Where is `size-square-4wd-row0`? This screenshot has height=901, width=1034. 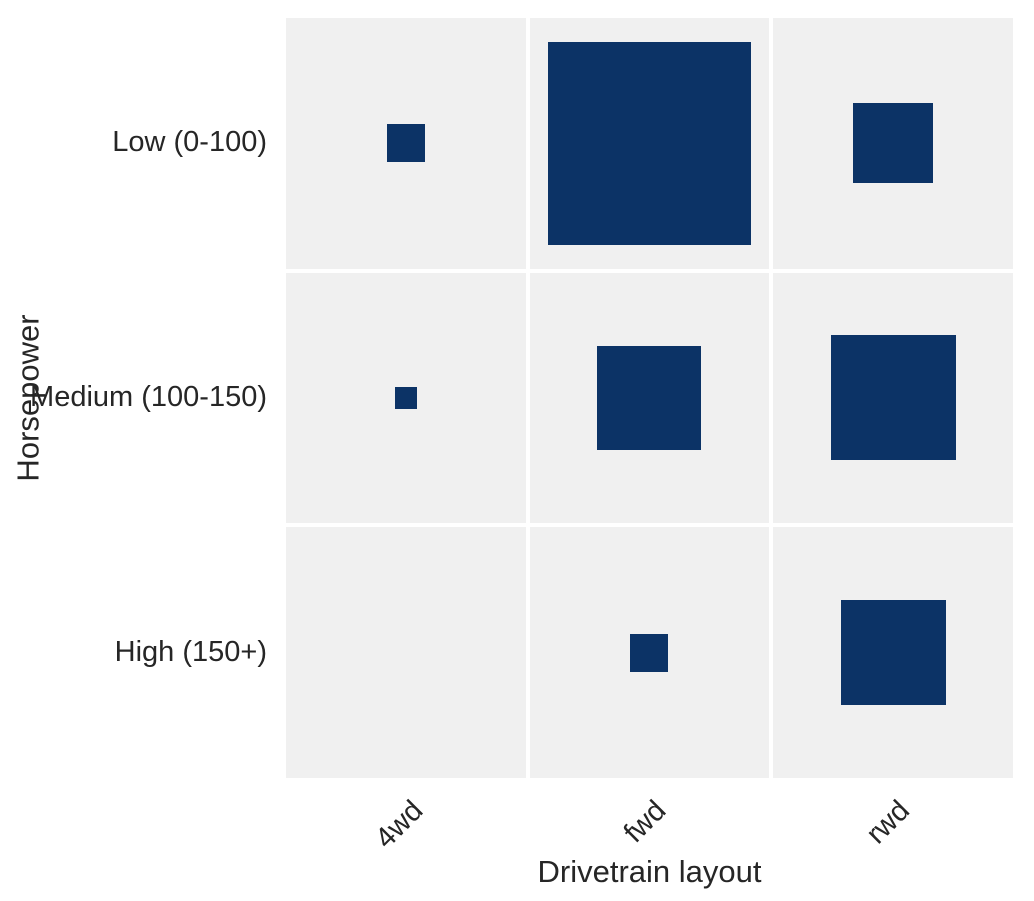 size-square-4wd-row0 is located at coordinates (405, 143).